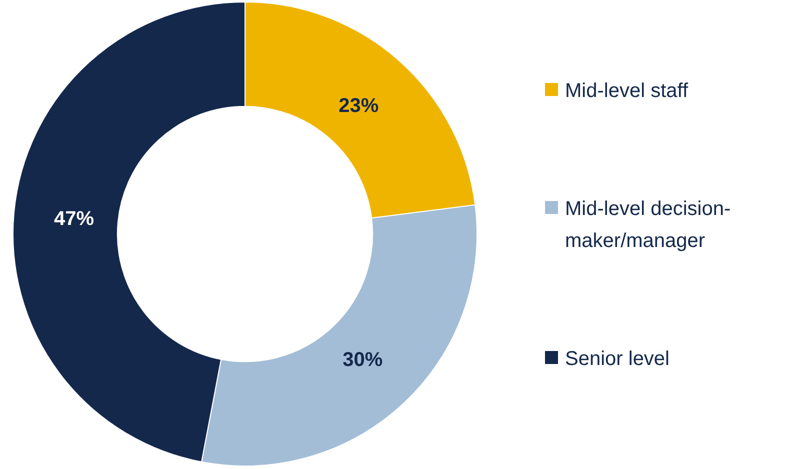  I want to click on legend-label: Mid-level decision-maker/manager, so click(648, 225).